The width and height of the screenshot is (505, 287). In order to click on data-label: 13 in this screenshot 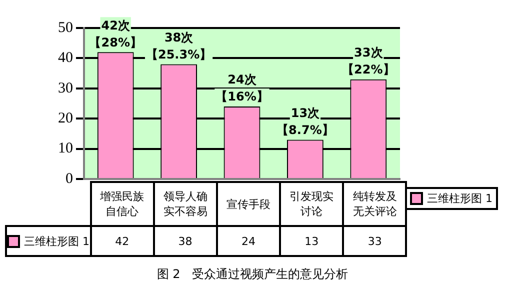, I will do `click(312, 241)`.